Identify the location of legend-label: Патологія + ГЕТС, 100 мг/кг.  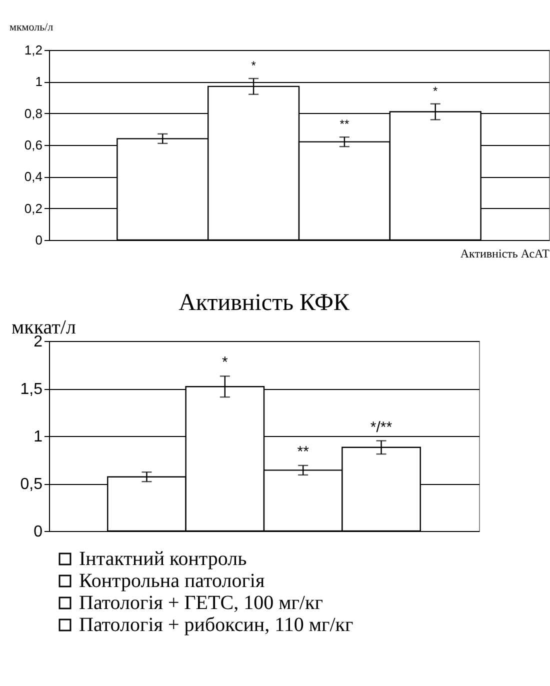
(201, 603).